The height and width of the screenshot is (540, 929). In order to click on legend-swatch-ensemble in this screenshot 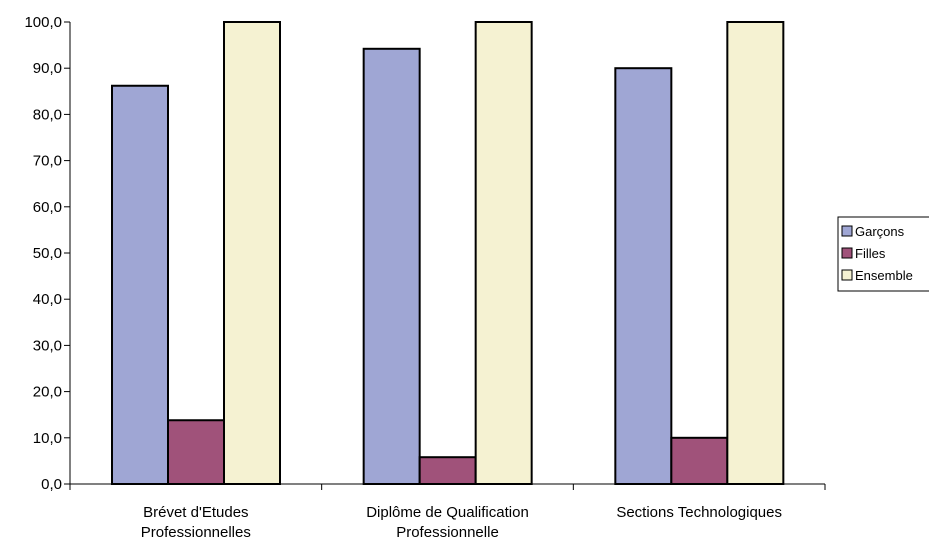, I will do `click(847, 275)`.